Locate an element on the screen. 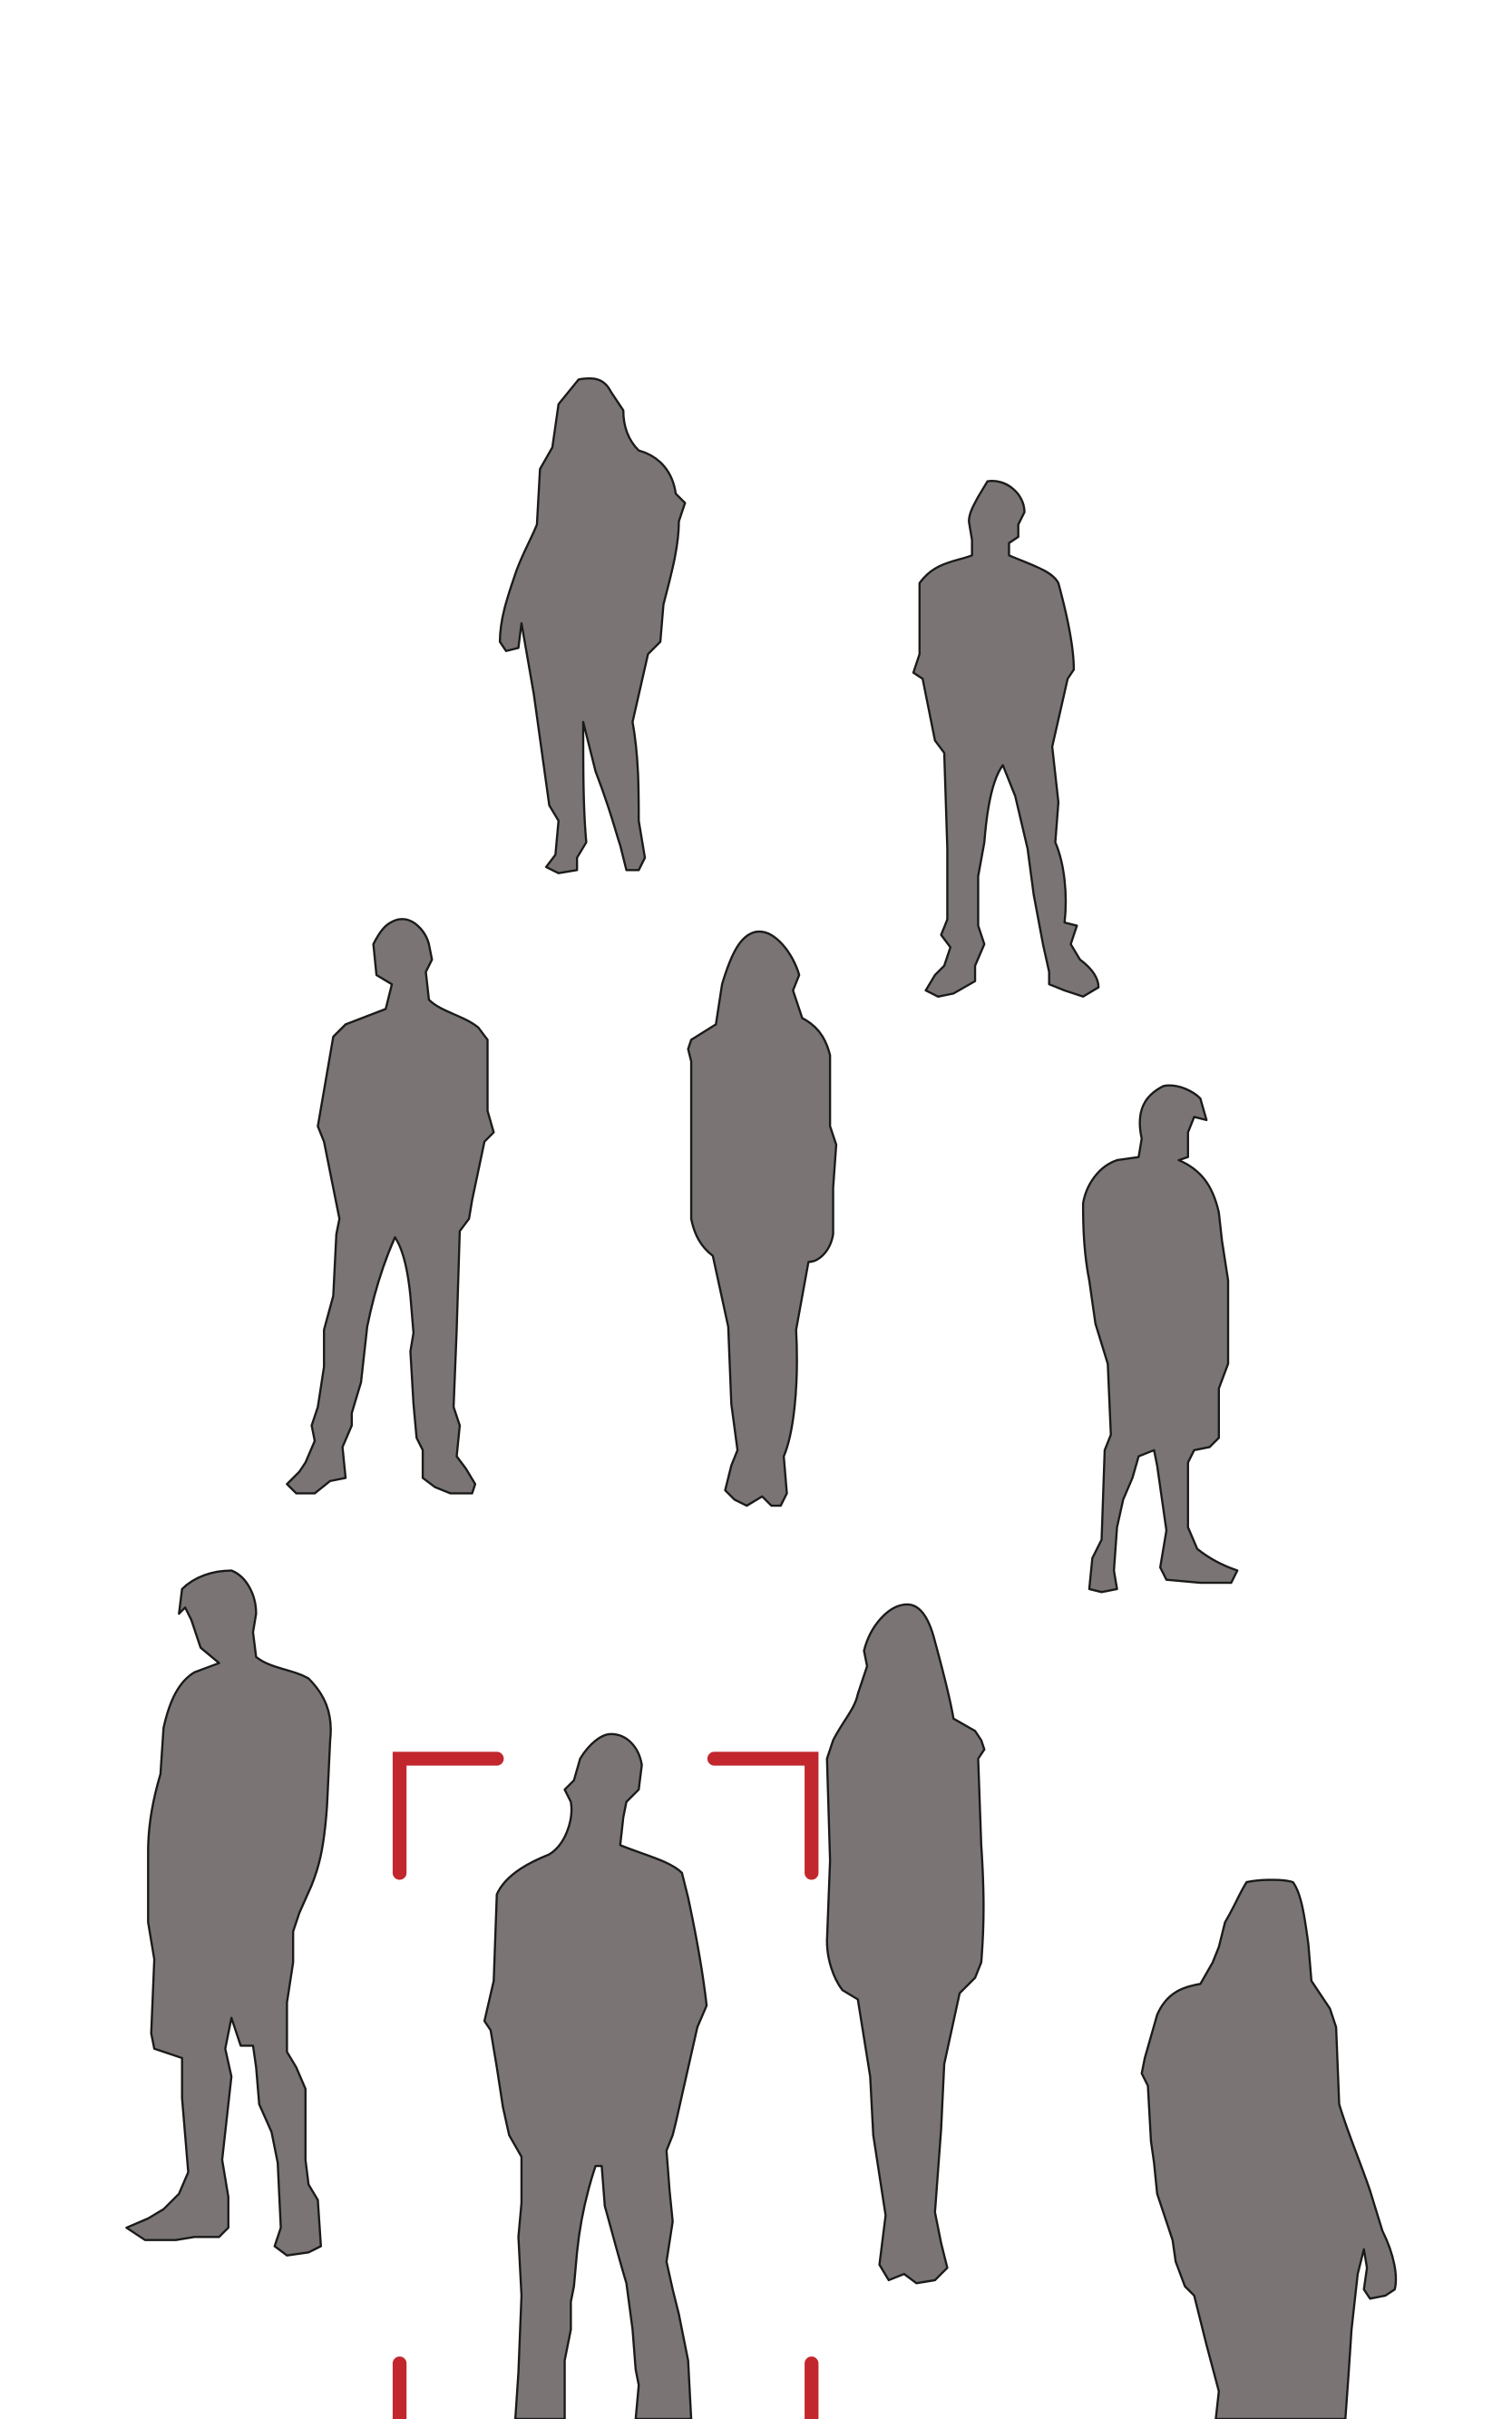 The width and height of the screenshot is (1512, 2419). silhouette-woman-long-hair-top-left is located at coordinates (592, 626).